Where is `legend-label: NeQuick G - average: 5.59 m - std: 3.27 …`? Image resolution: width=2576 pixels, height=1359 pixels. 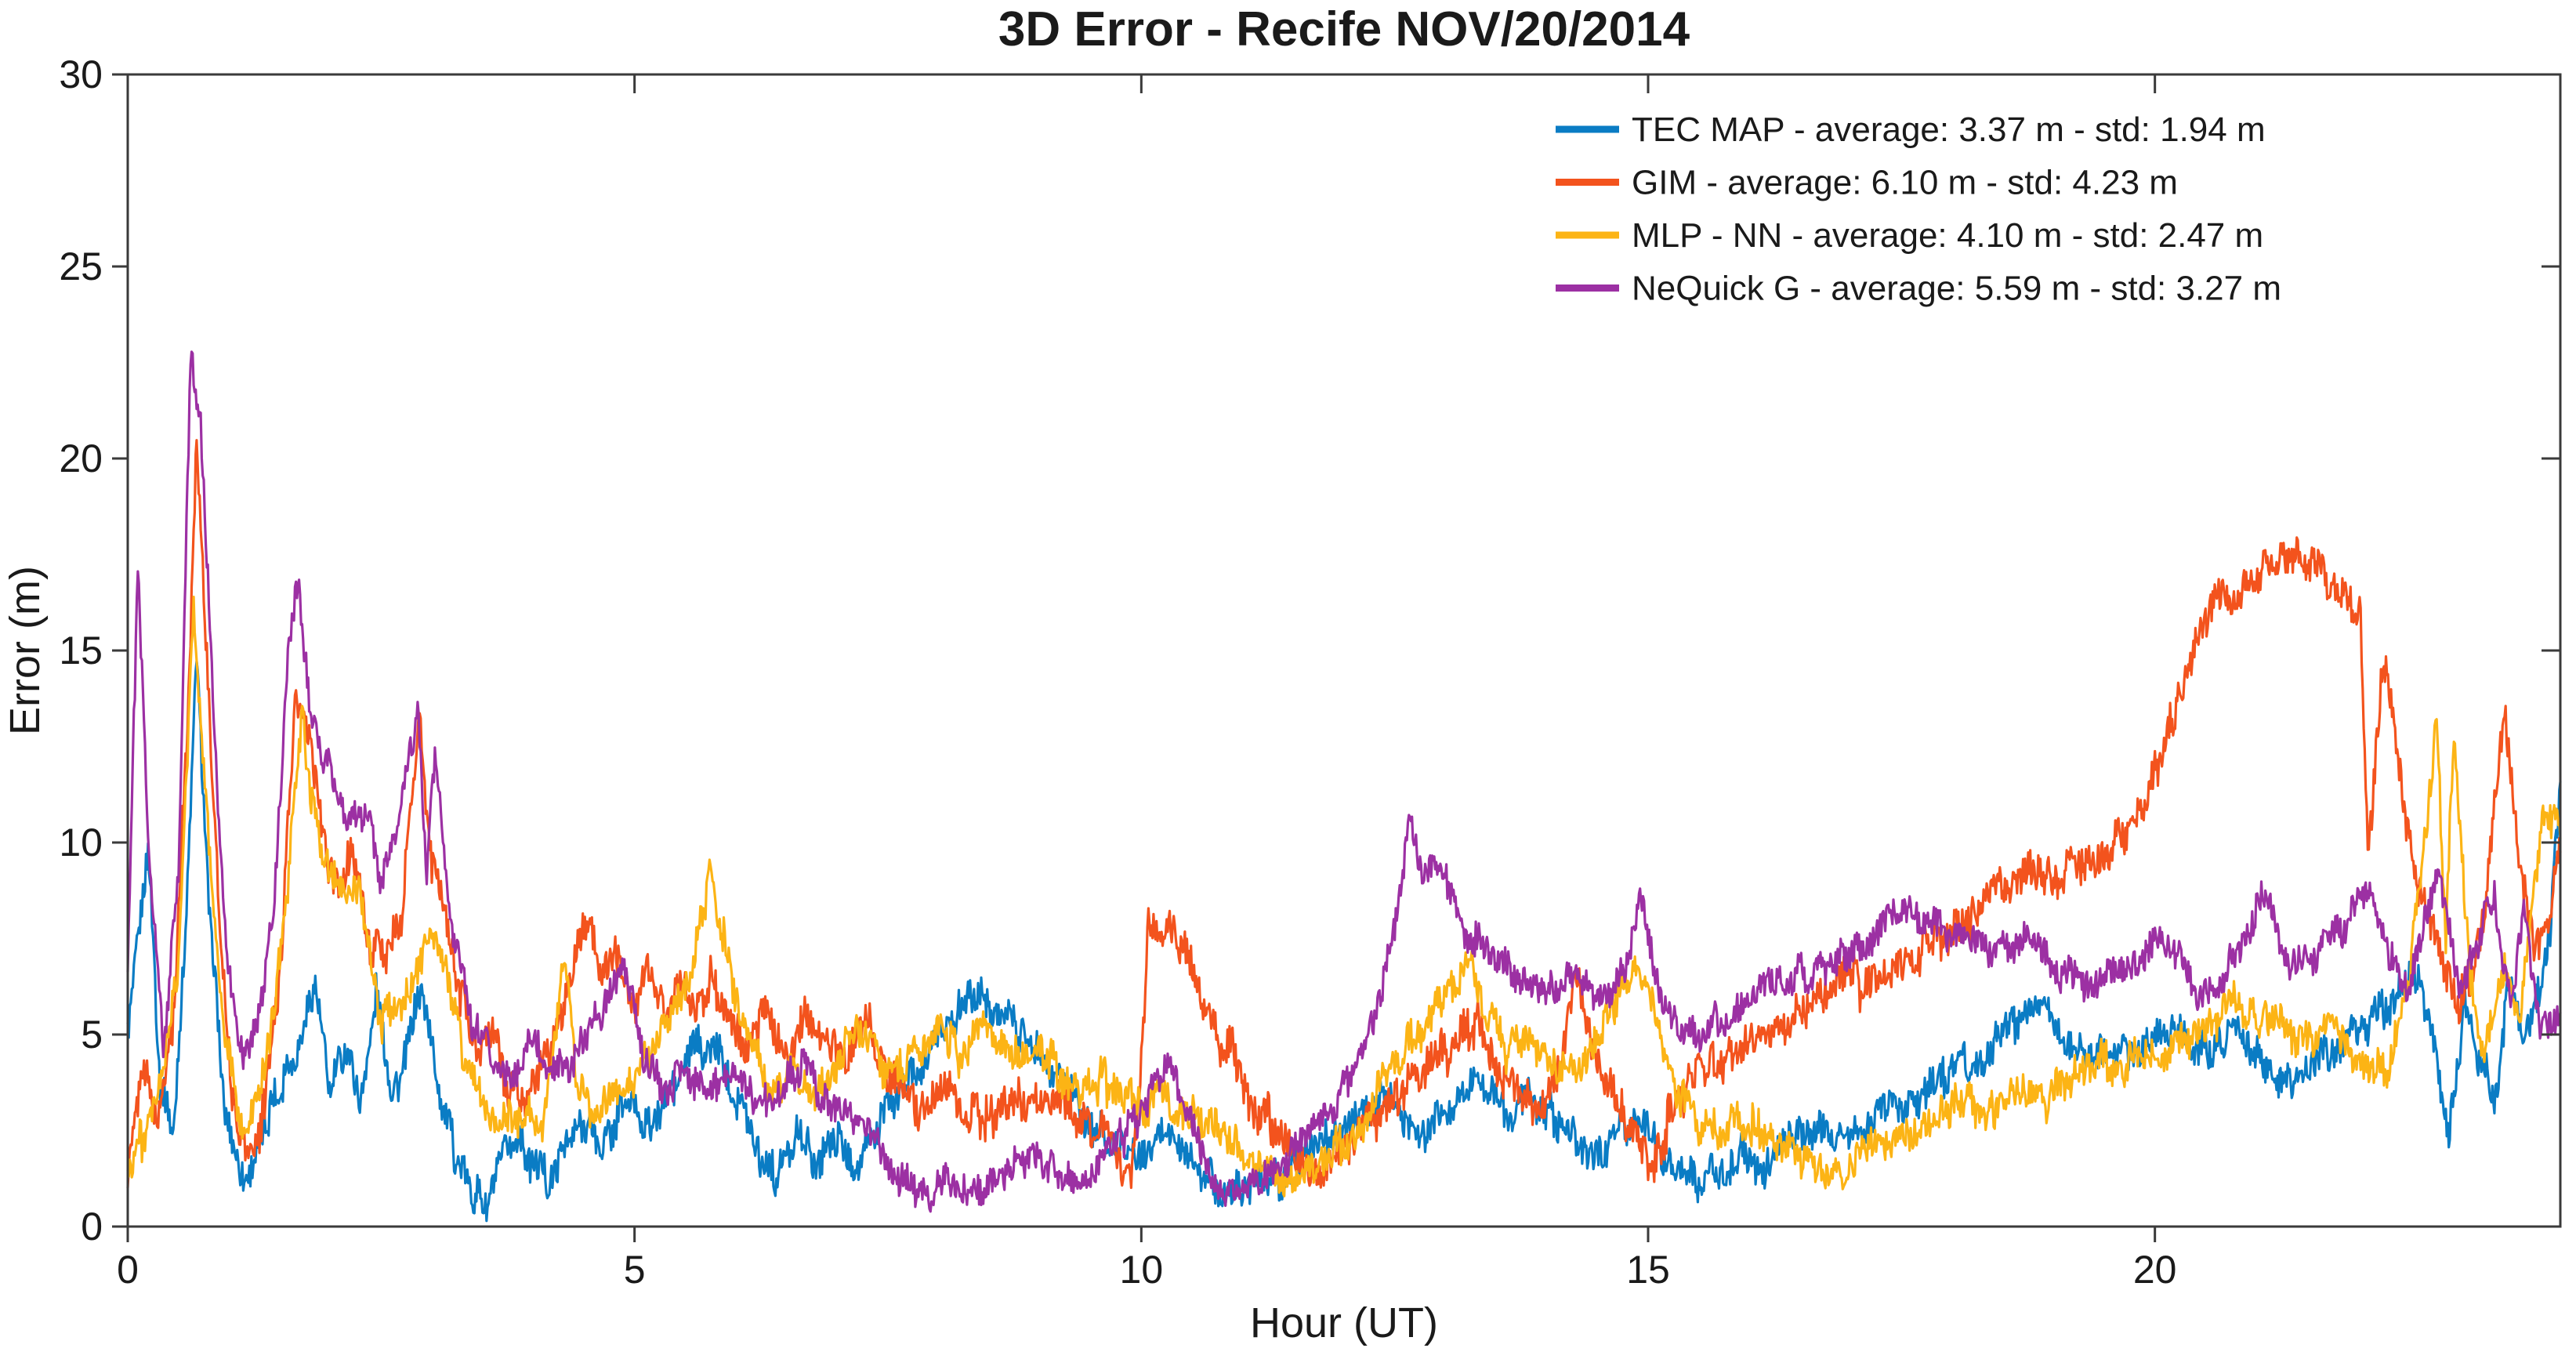
legend-label: NeQuick G - average: 5.59 m - std: 3.27 … is located at coordinates (1956, 289).